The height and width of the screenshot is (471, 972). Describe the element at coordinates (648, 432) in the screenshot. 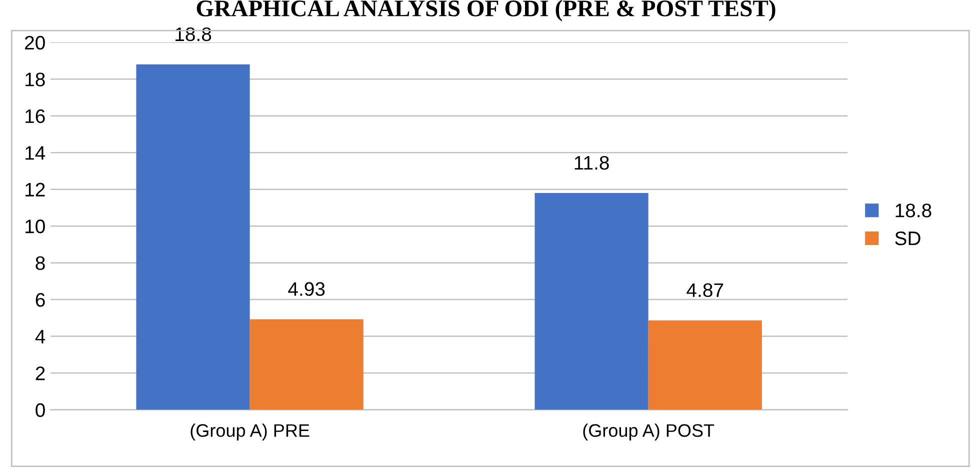

I see `x-tick-label: (Group A) POST` at that location.